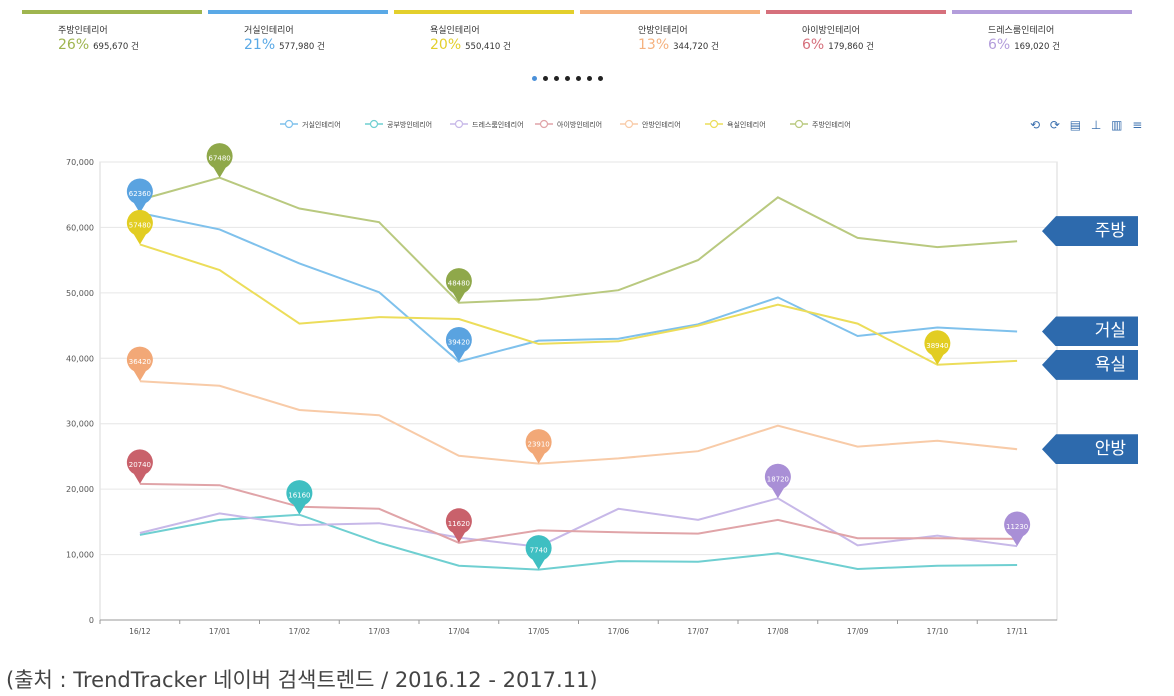 The image size is (1174, 696). I want to click on pin-marker: 62360, so click(139, 196).